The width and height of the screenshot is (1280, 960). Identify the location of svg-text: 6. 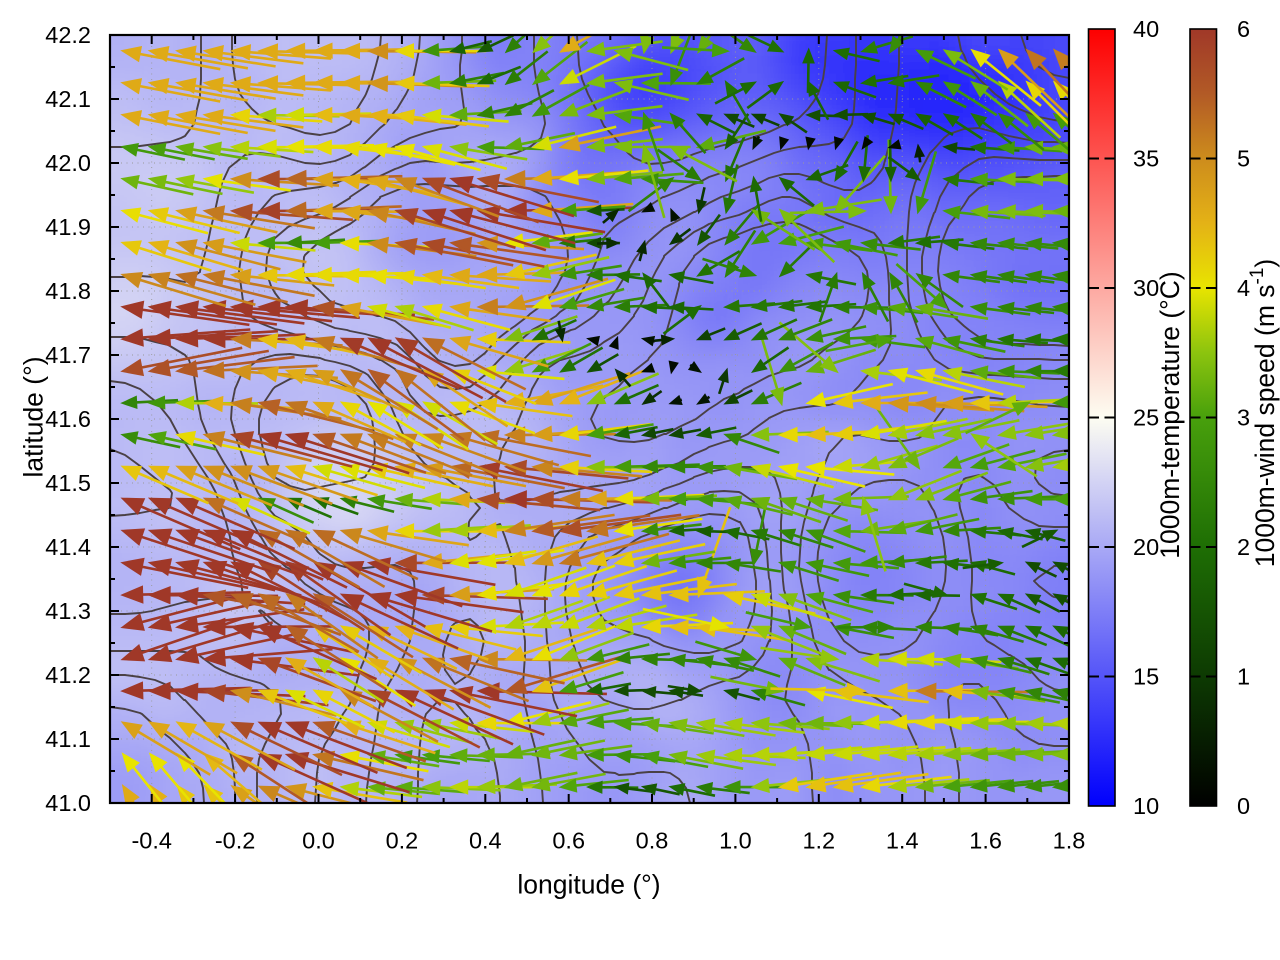
(1243, 29).